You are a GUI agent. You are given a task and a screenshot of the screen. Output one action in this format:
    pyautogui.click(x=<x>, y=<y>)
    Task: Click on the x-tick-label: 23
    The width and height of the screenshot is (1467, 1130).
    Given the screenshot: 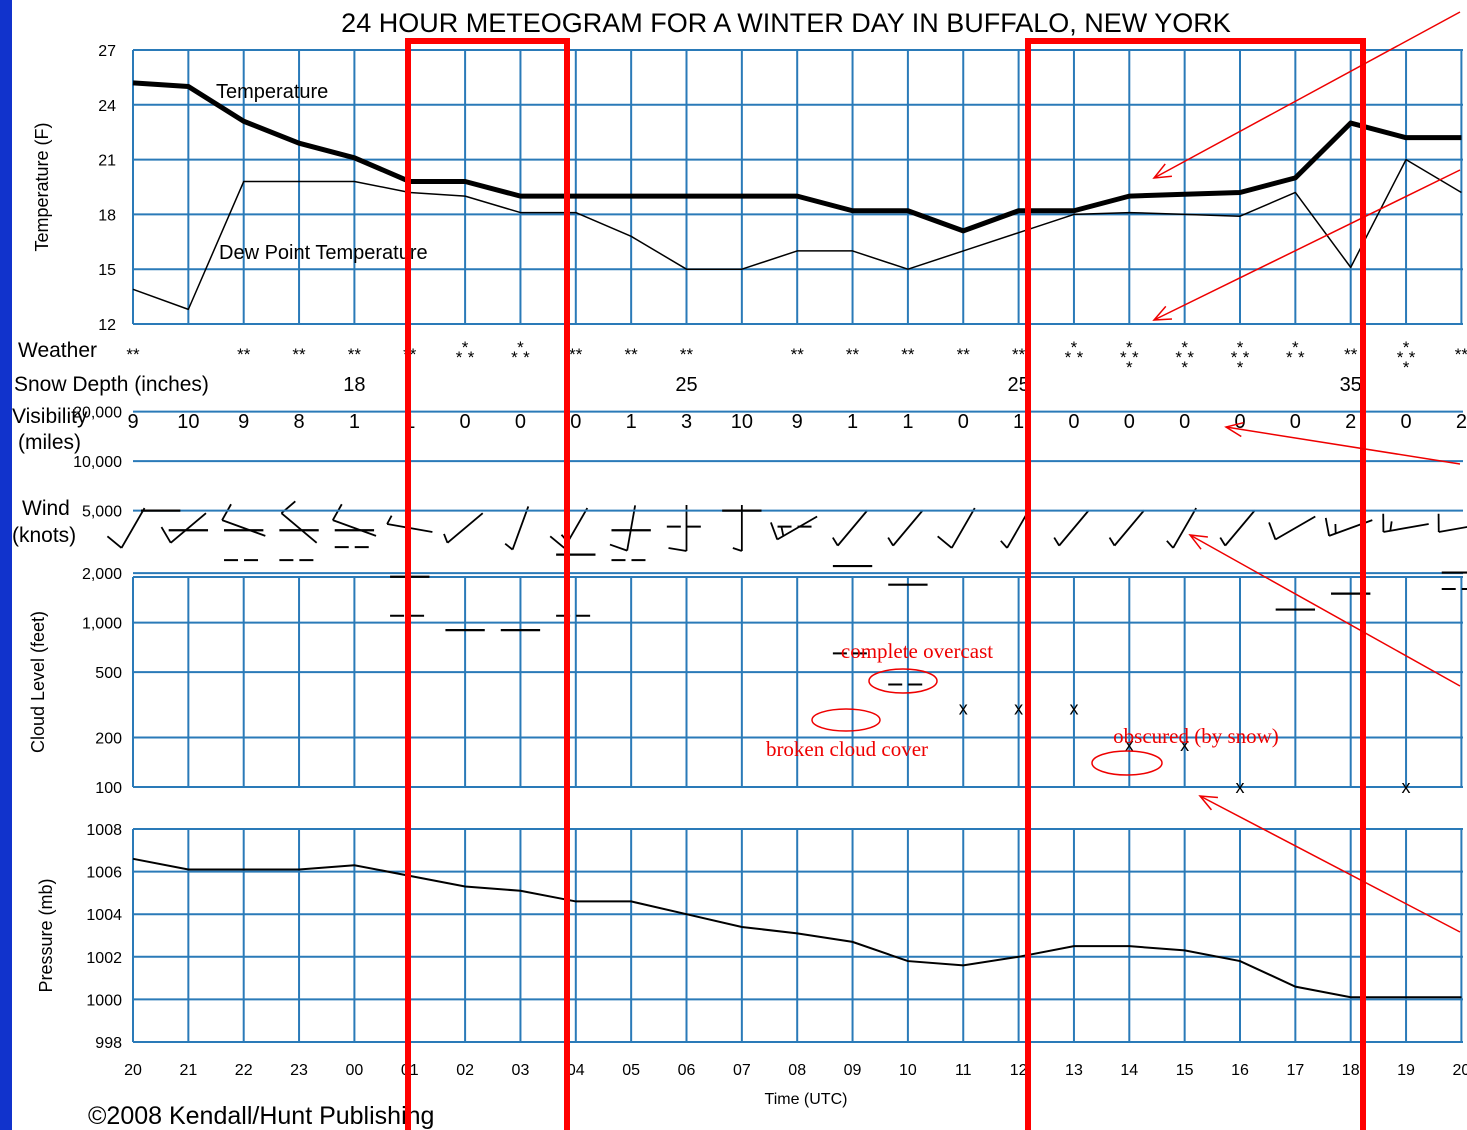 What is the action you would take?
    pyautogui.click(x=299, y=1070)
    